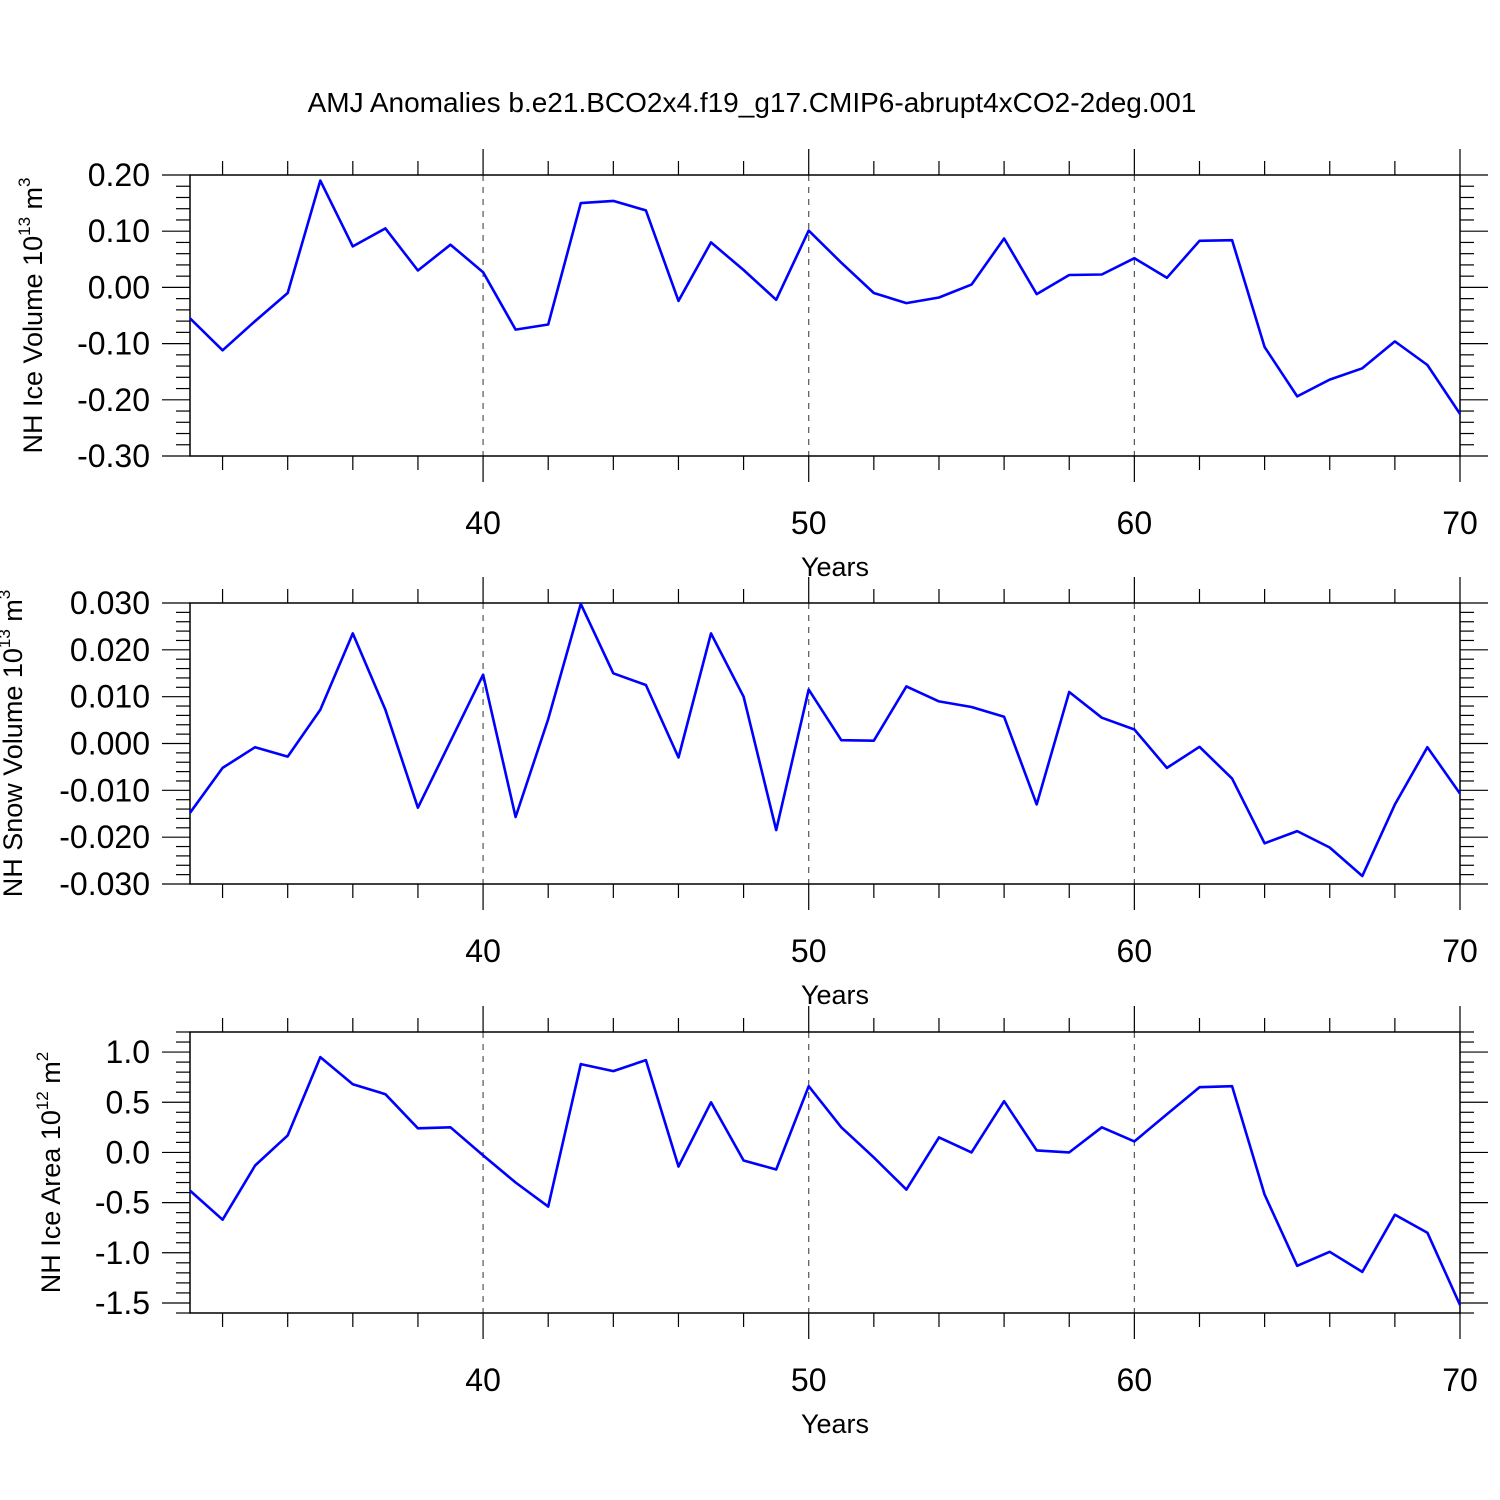 The height and width of the screenshot is (1500, 1500). What do you see at coordinates (113, 400) in the screenshot?
I see `y-tick-label: -0.20` at bounding box center [113, 400].